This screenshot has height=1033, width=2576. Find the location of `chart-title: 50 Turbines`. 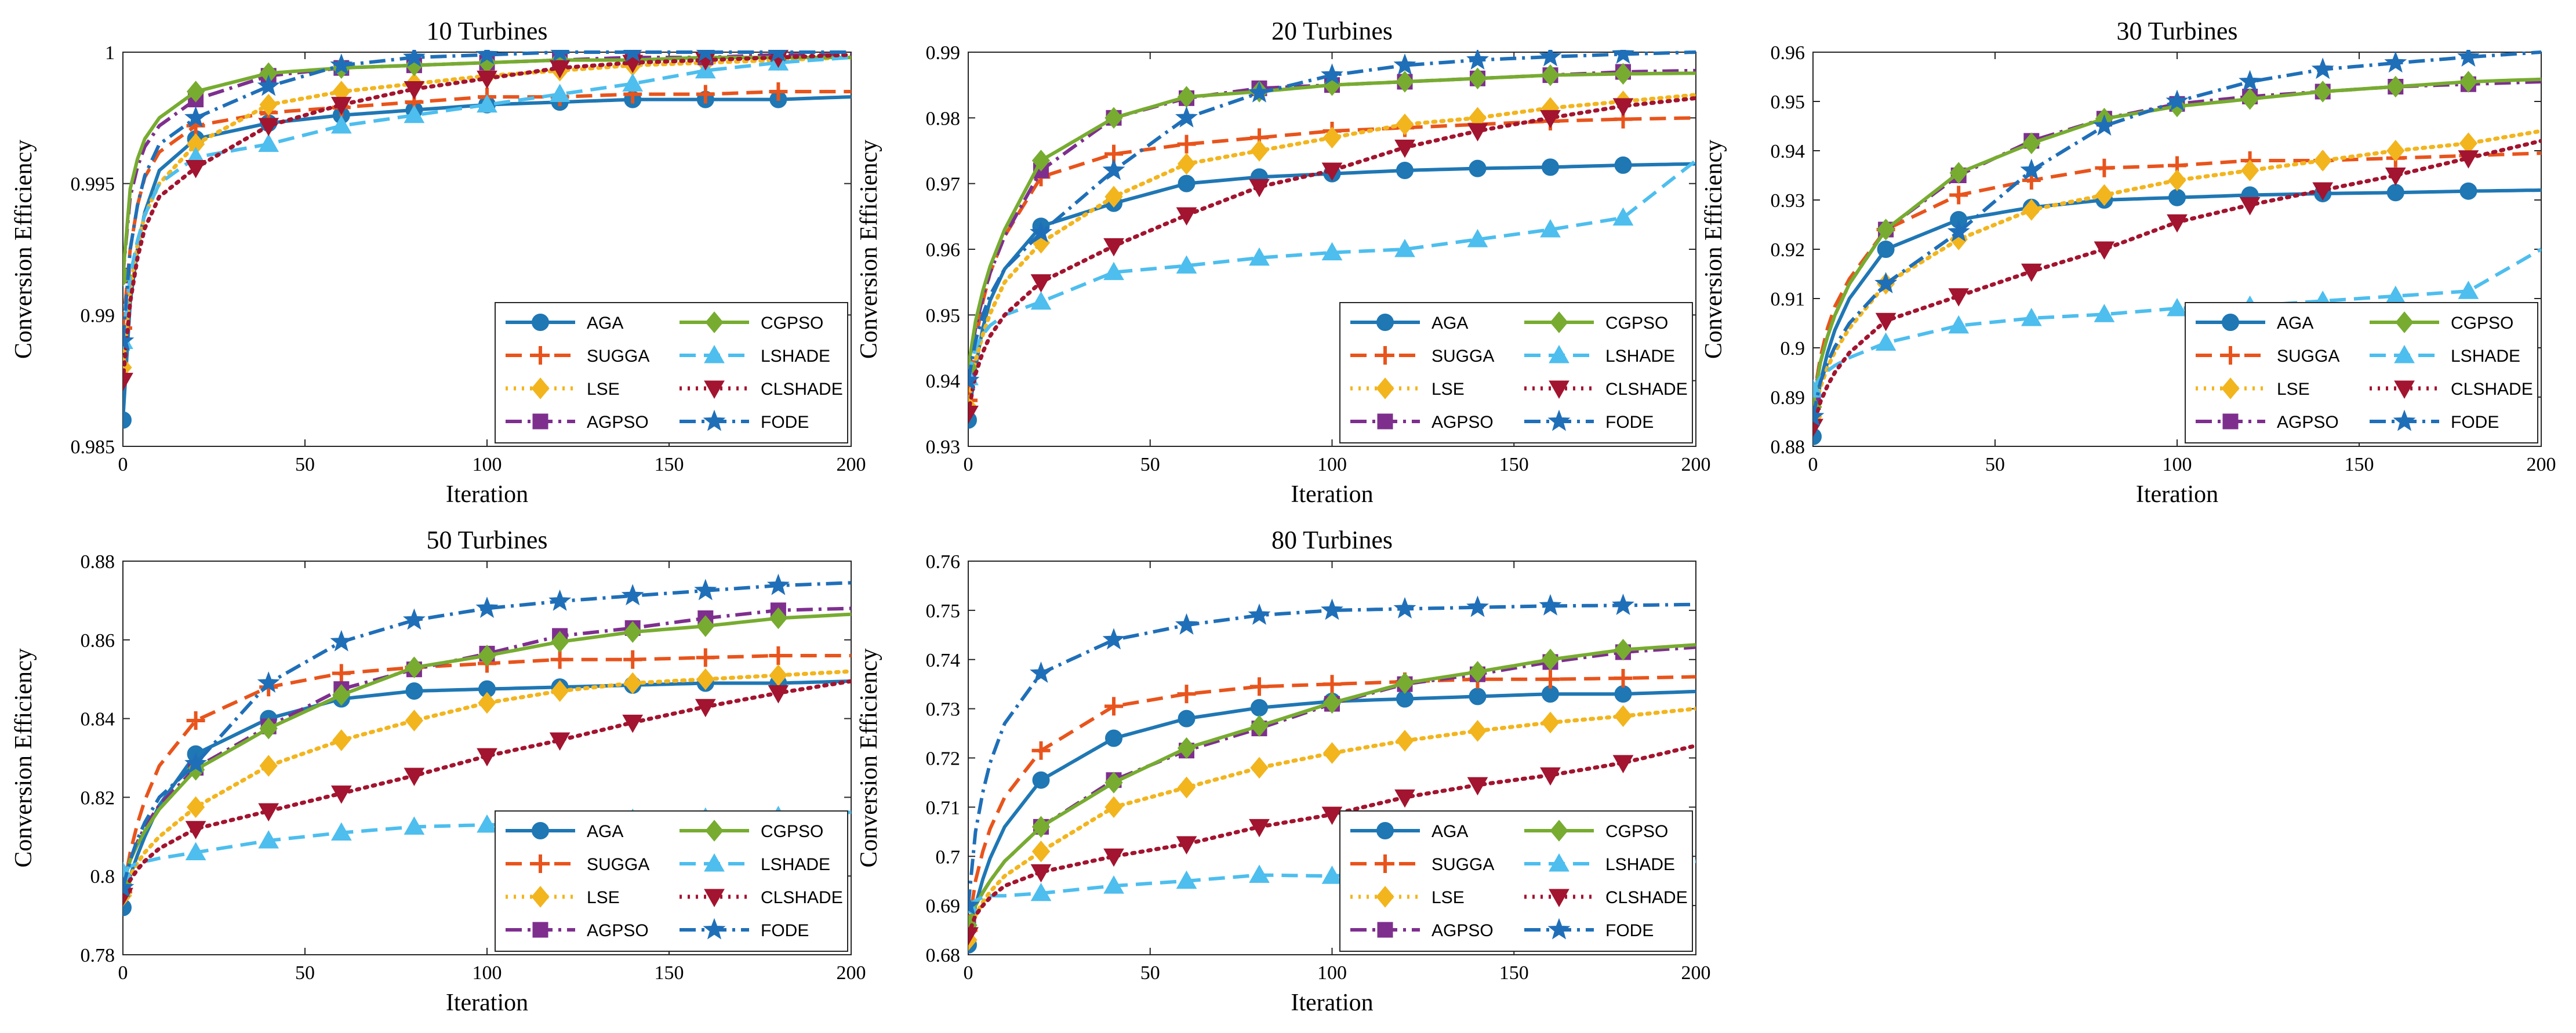

chart-title: 50 Turbines is located at coordinates (486, 540).